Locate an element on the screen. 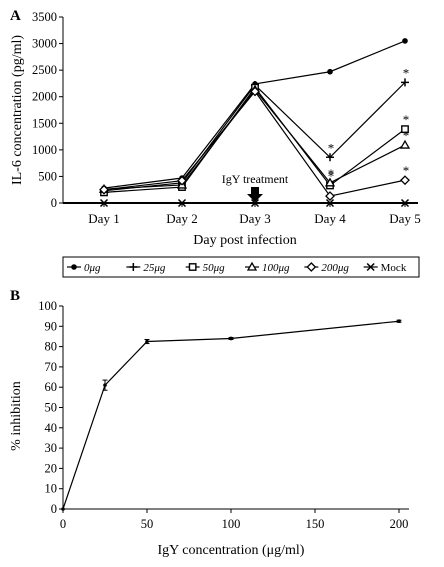 This screenshot has height=567, width=444. legend-marker-0ug is located at coordinates (74, 267).